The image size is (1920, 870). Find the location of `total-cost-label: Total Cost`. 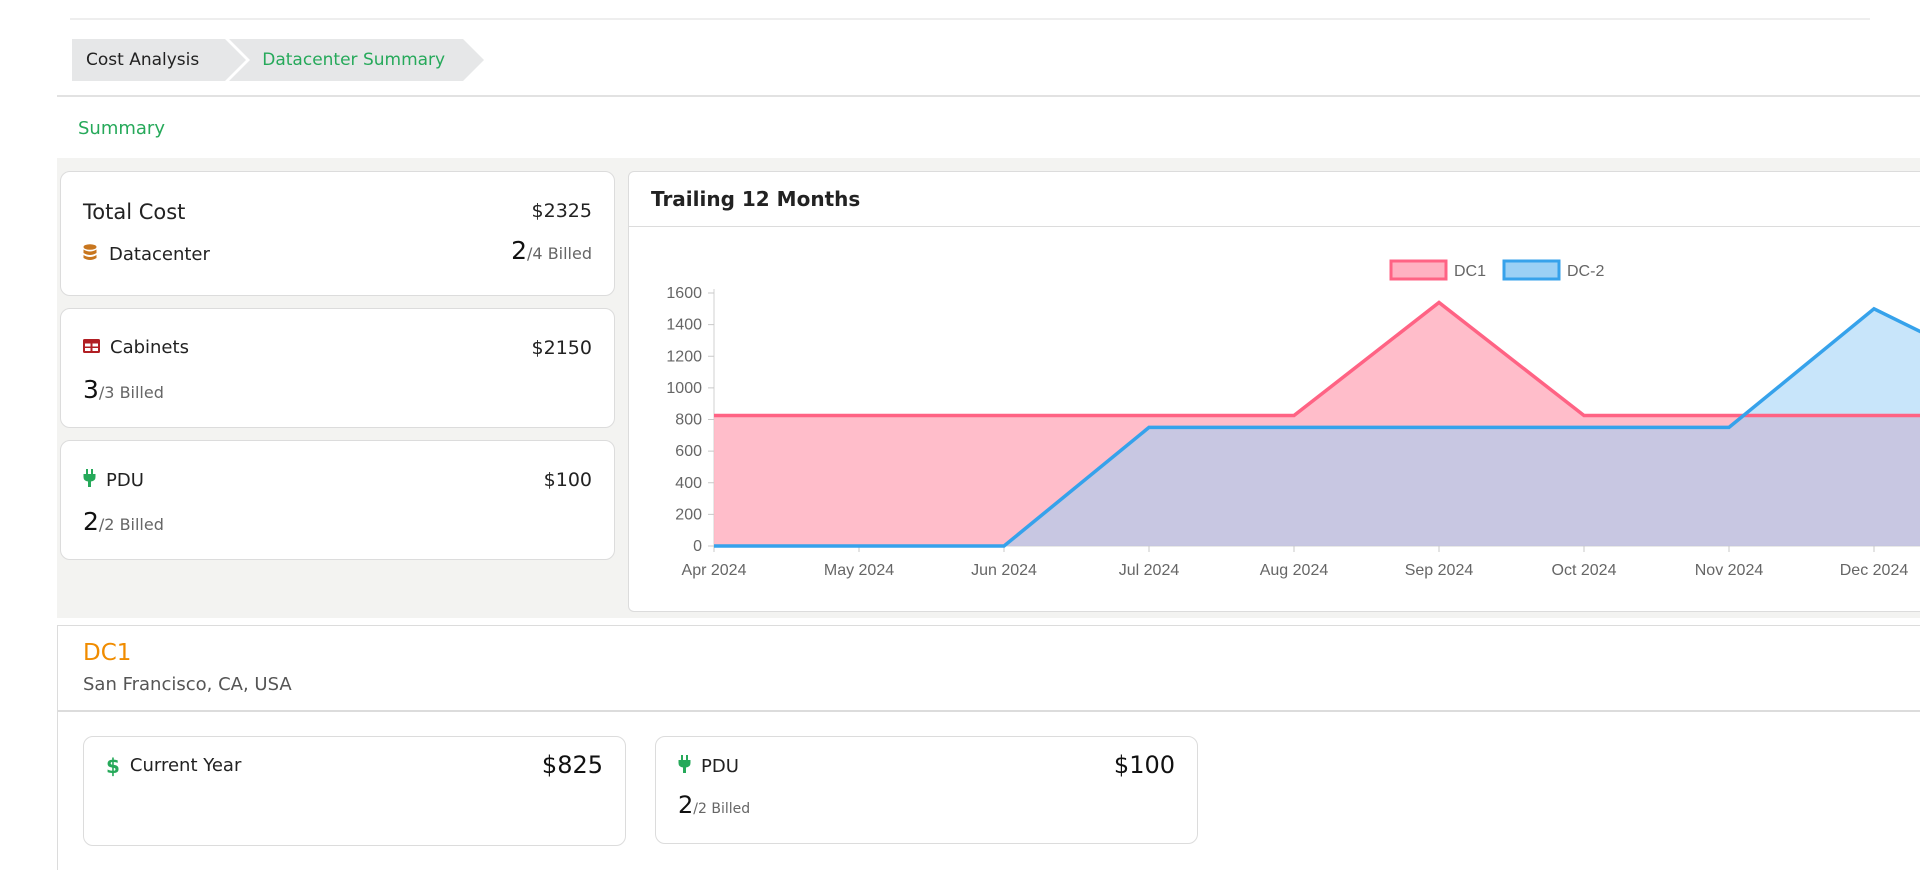

total-cost-label: Total Cost is located at coordinates (134, 212).